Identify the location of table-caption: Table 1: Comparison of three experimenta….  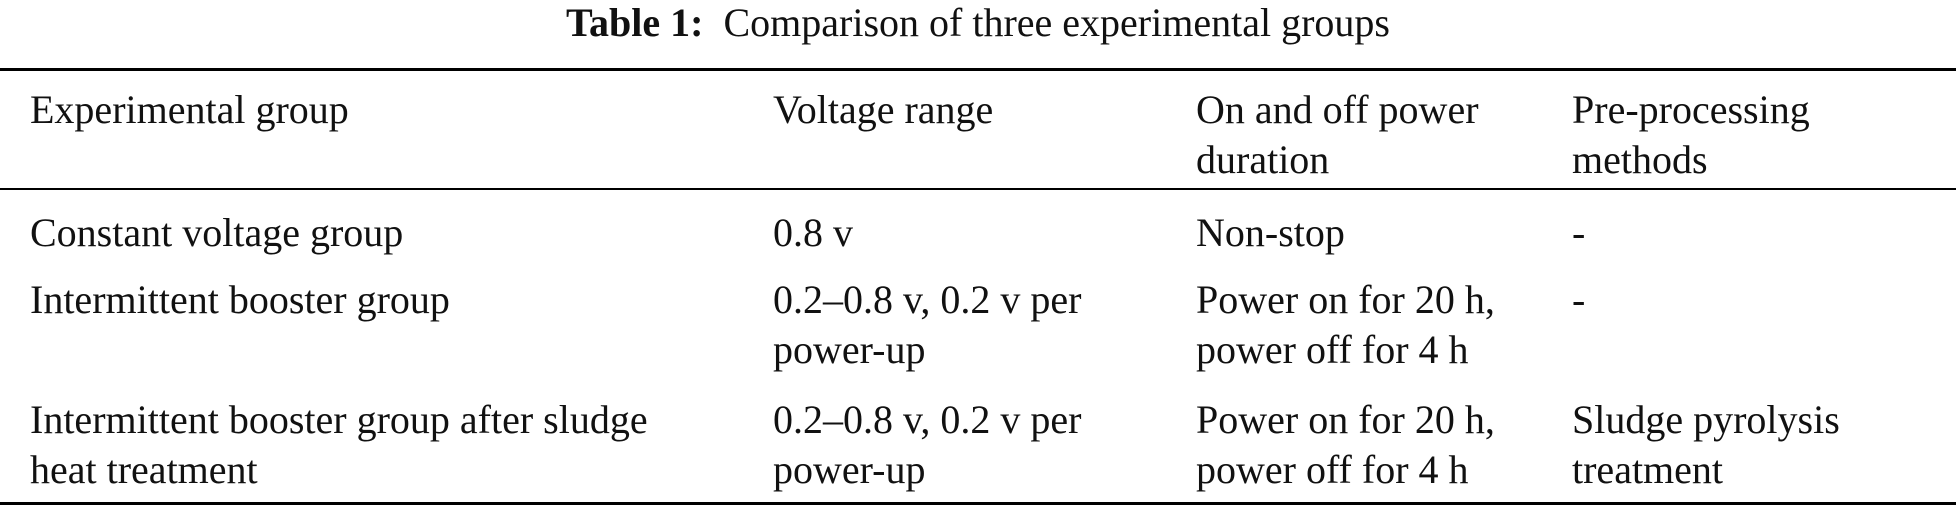
(978, 22).